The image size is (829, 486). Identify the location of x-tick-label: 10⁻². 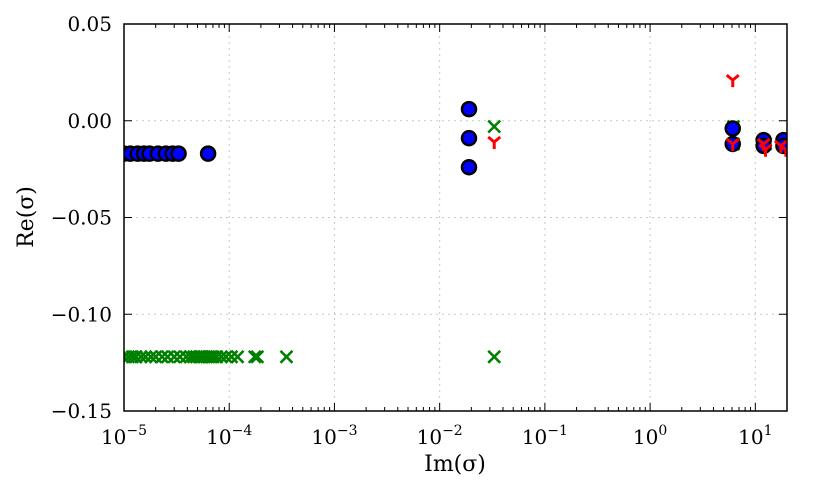
(440, 436).